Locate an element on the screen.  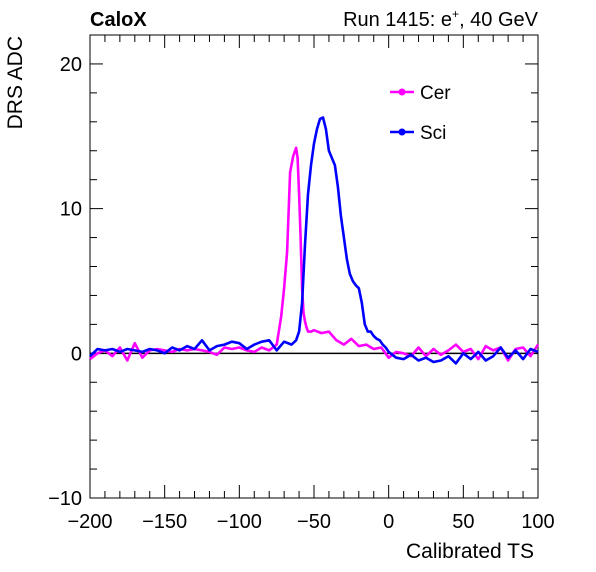
x-tick-label: 0 is located at coordinates (388, 522).